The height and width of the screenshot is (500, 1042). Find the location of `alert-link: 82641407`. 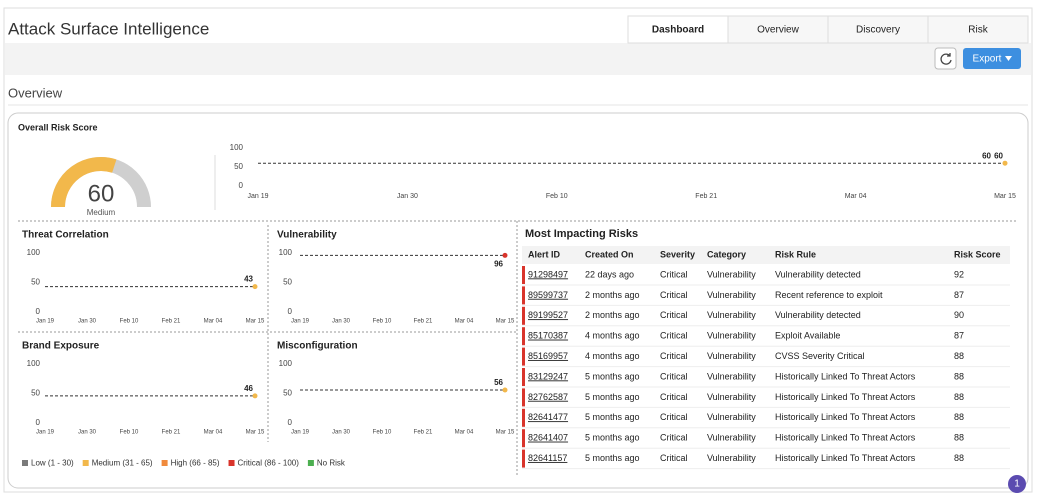

alert-link: 82641407 is located at coordinates (548, 438).